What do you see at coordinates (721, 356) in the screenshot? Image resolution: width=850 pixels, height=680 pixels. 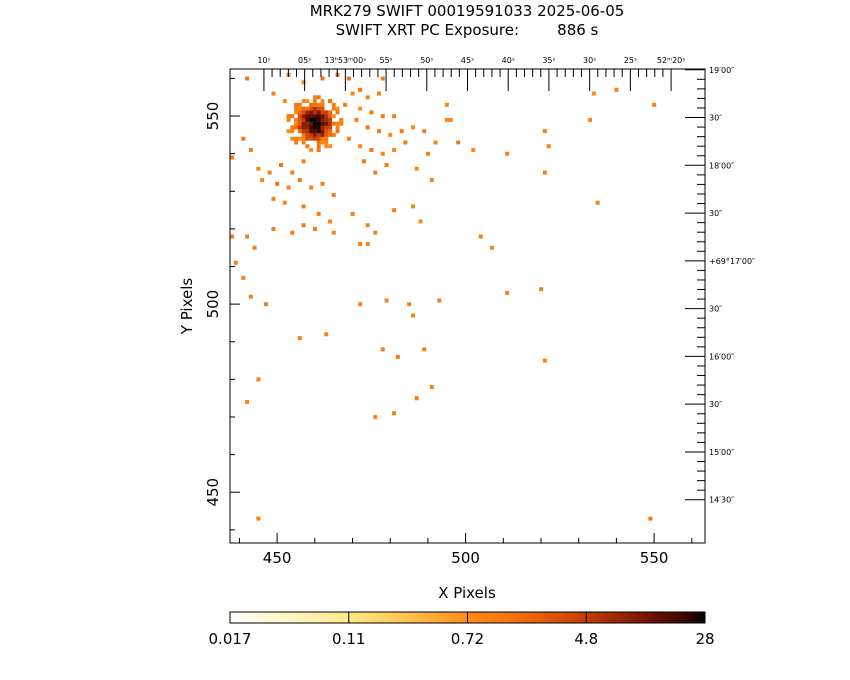 I see `dec-tick-label: 16′00″` at bounding box center [721, 356].